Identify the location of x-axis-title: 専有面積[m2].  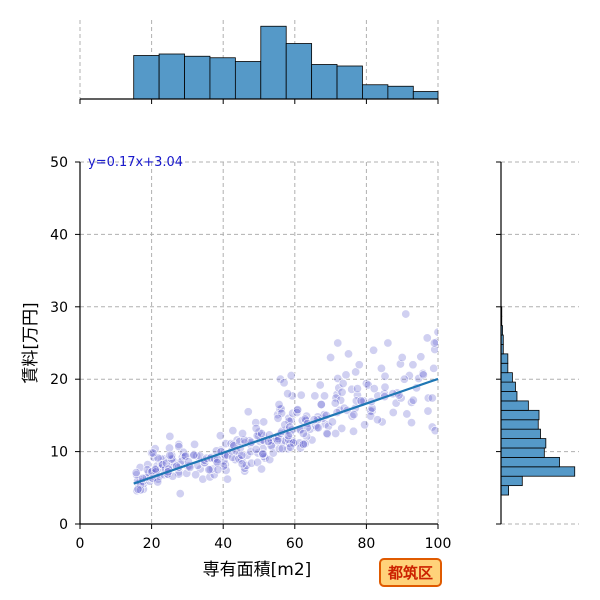
(257, 570).